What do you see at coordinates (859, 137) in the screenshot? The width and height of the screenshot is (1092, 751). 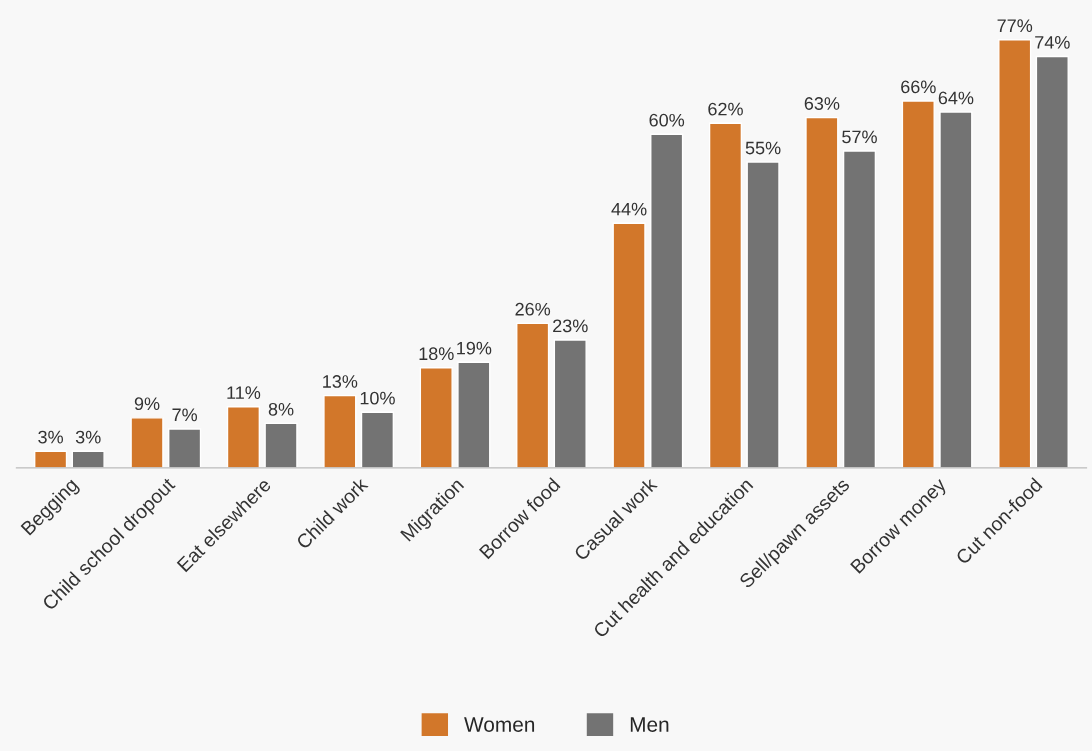 I see `data-label: 57%` at bounding box center [859, 137].